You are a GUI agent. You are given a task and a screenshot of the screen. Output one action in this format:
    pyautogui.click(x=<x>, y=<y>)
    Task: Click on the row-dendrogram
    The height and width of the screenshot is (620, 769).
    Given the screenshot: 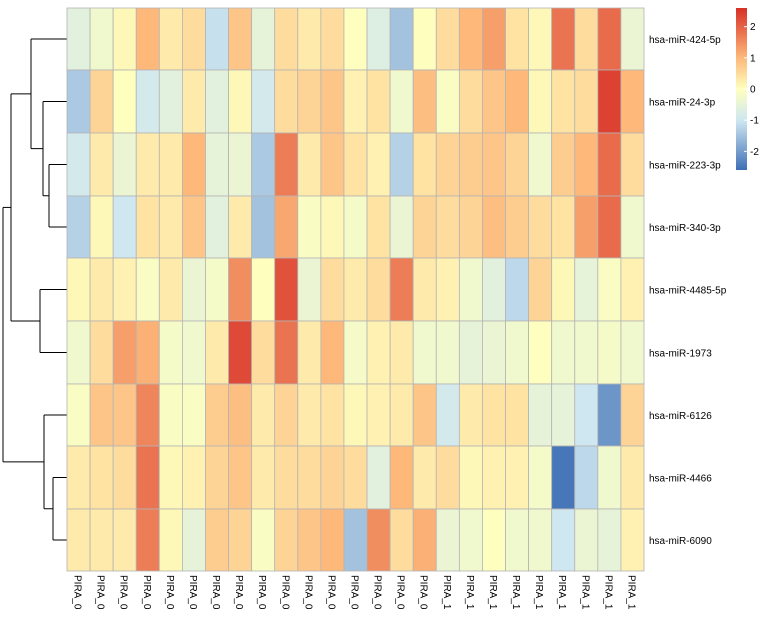 What is the action you would take?
    pyautogui.click(x=34, y=289)
    